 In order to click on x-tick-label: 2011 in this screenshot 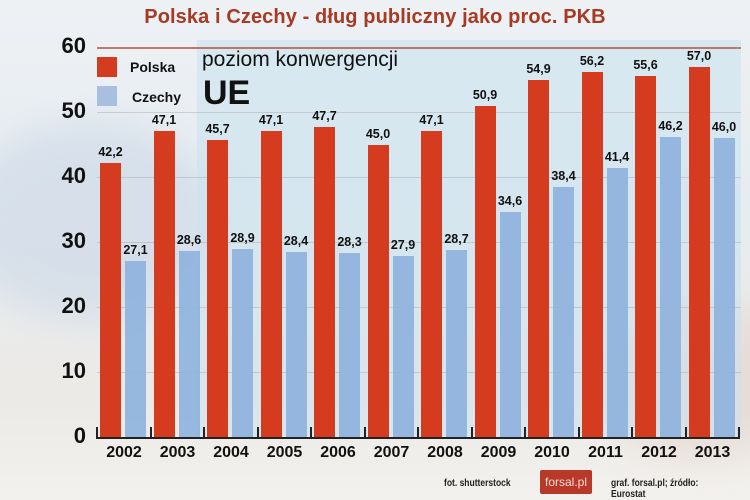, I will do `click(605, 452)`.